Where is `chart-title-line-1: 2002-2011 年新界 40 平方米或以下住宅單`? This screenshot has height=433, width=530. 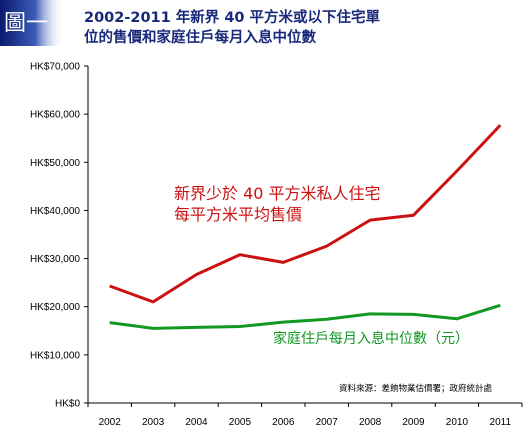 chart-title-line-1: 2002-2011 年新界 40 平方米或以下住宅單 is located at coordinates (232, 18).